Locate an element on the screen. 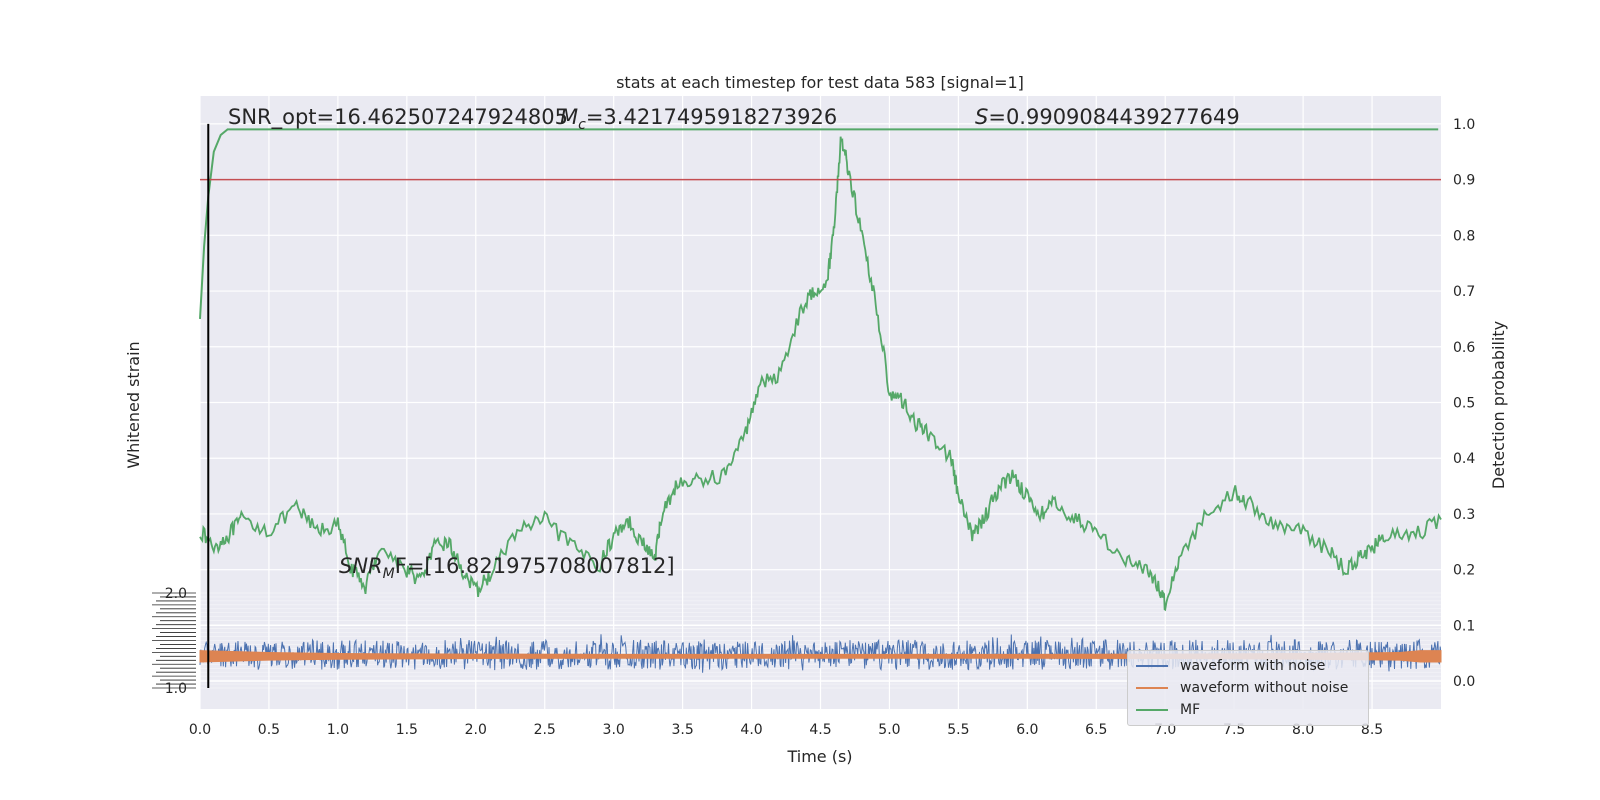  x-tick-label: 2.5 is located at coordinates (545, 730).